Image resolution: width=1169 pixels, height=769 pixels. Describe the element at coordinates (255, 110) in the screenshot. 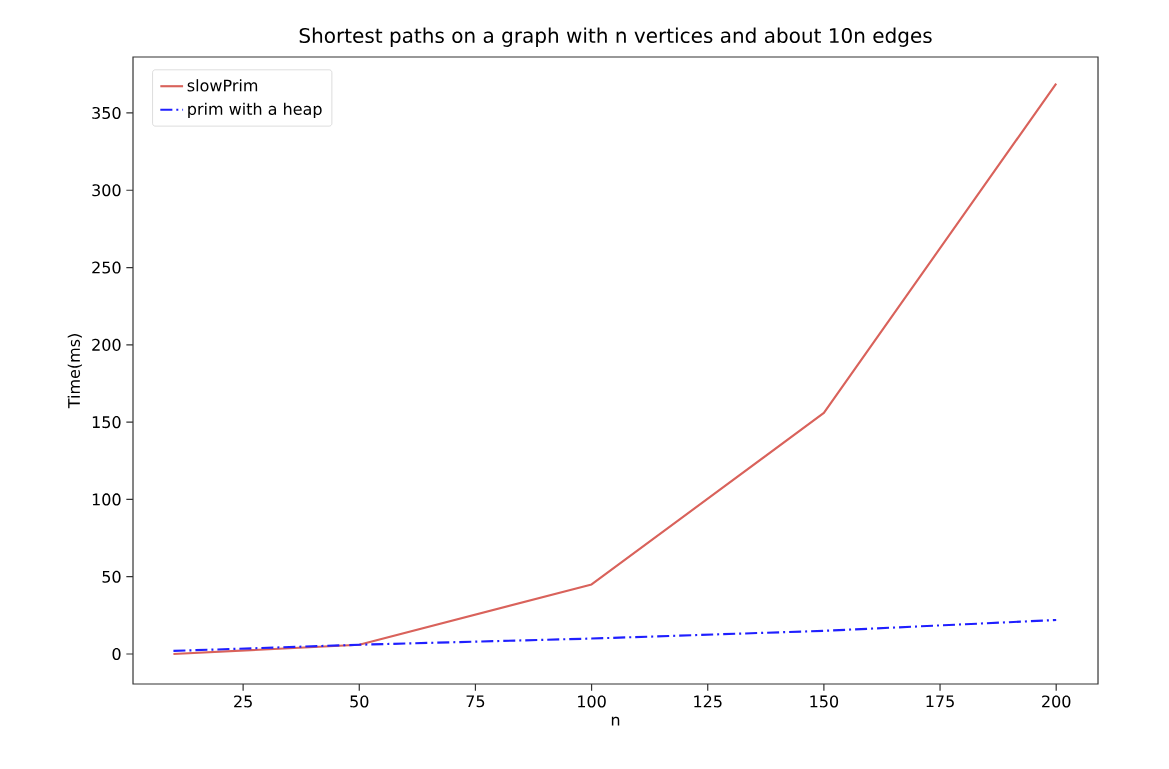

I see `legend-label: prim with a heap` at that location.